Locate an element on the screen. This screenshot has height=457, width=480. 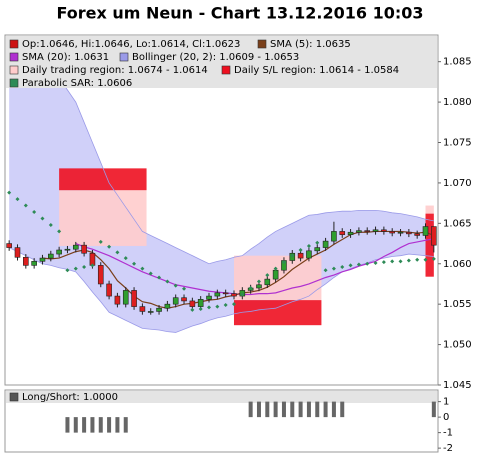
sma20-line is located at coordinates (254, 267).